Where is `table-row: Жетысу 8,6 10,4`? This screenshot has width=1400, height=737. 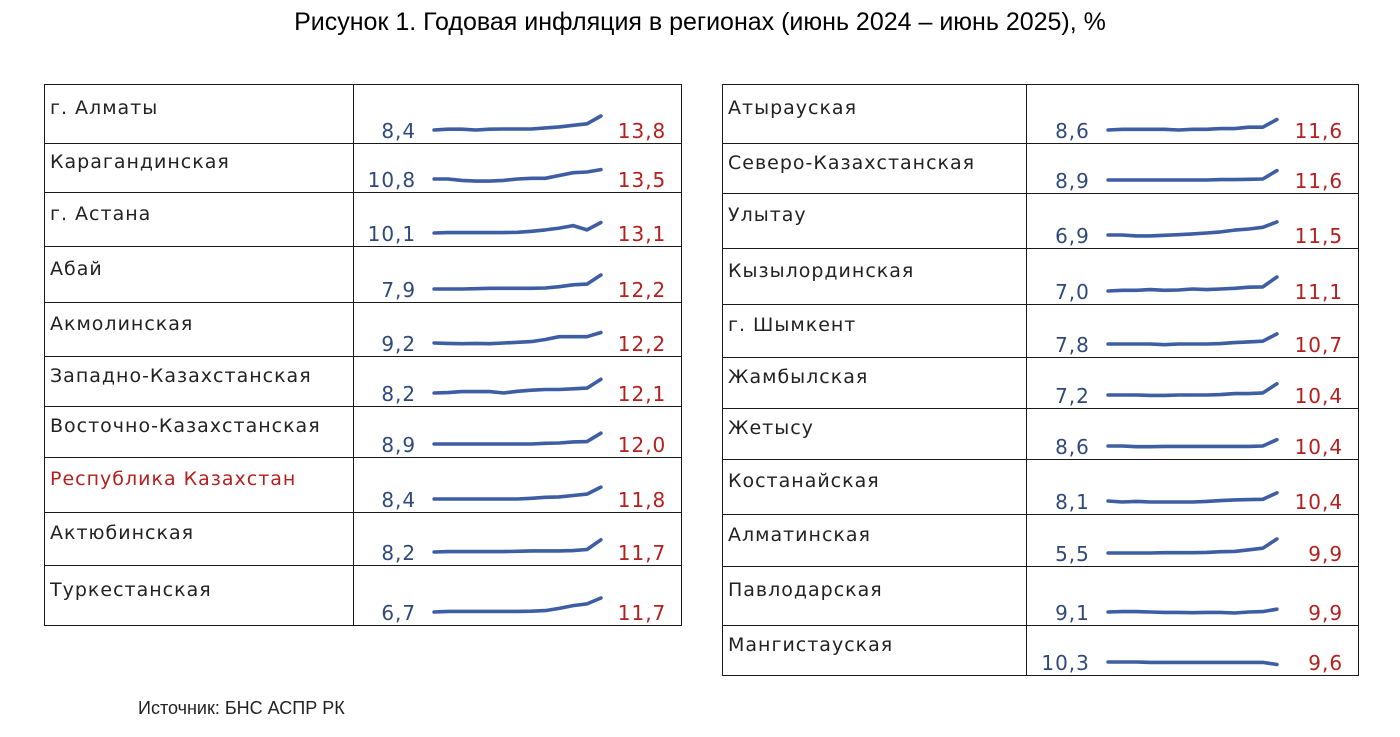
table-row: Жетысу 8,6 10,4 is located at coordinates (1040, 434).